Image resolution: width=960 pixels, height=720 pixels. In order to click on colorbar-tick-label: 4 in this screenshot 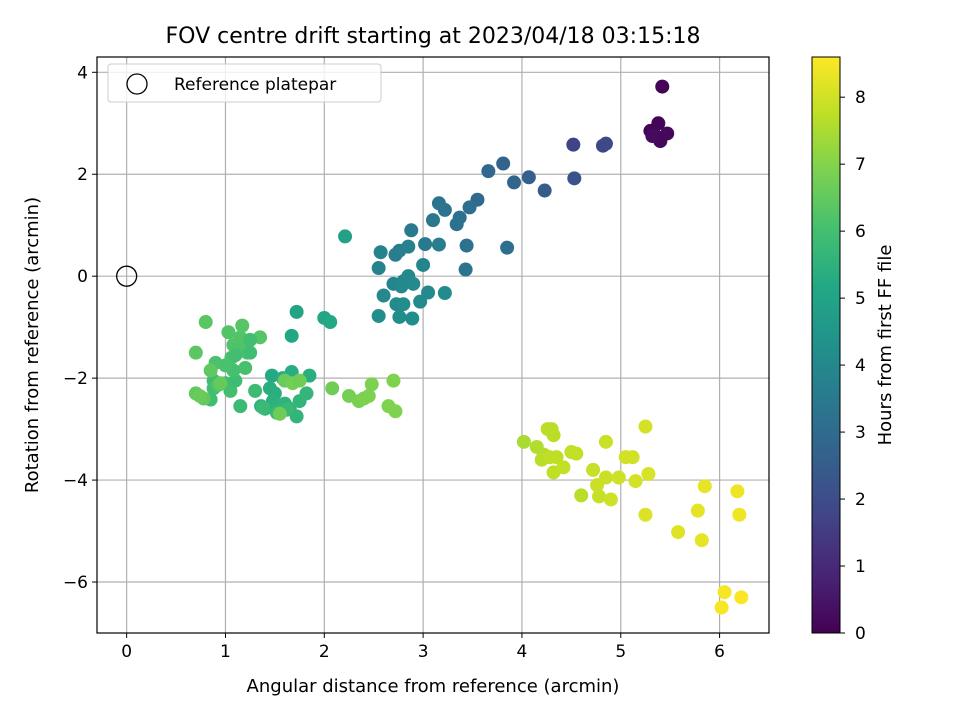, I will do `click(860, 366)`.